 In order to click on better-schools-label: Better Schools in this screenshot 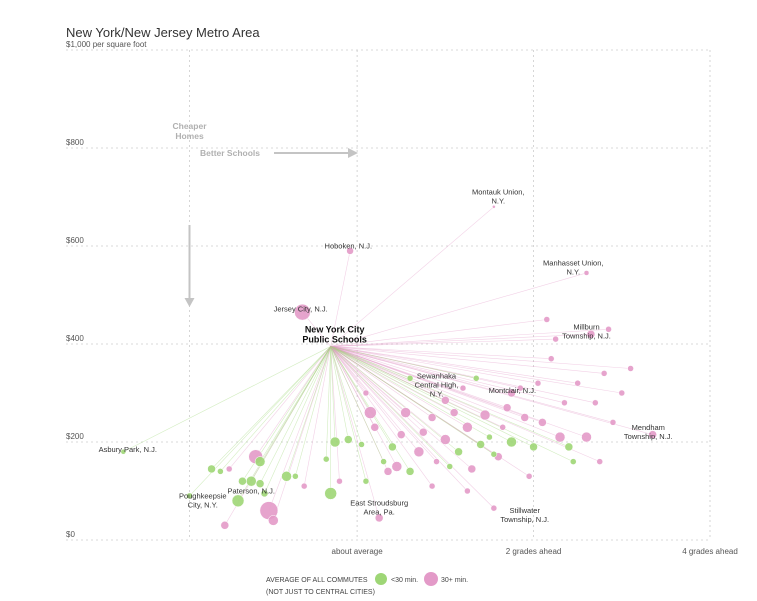, I will do `click(230, 153)`.